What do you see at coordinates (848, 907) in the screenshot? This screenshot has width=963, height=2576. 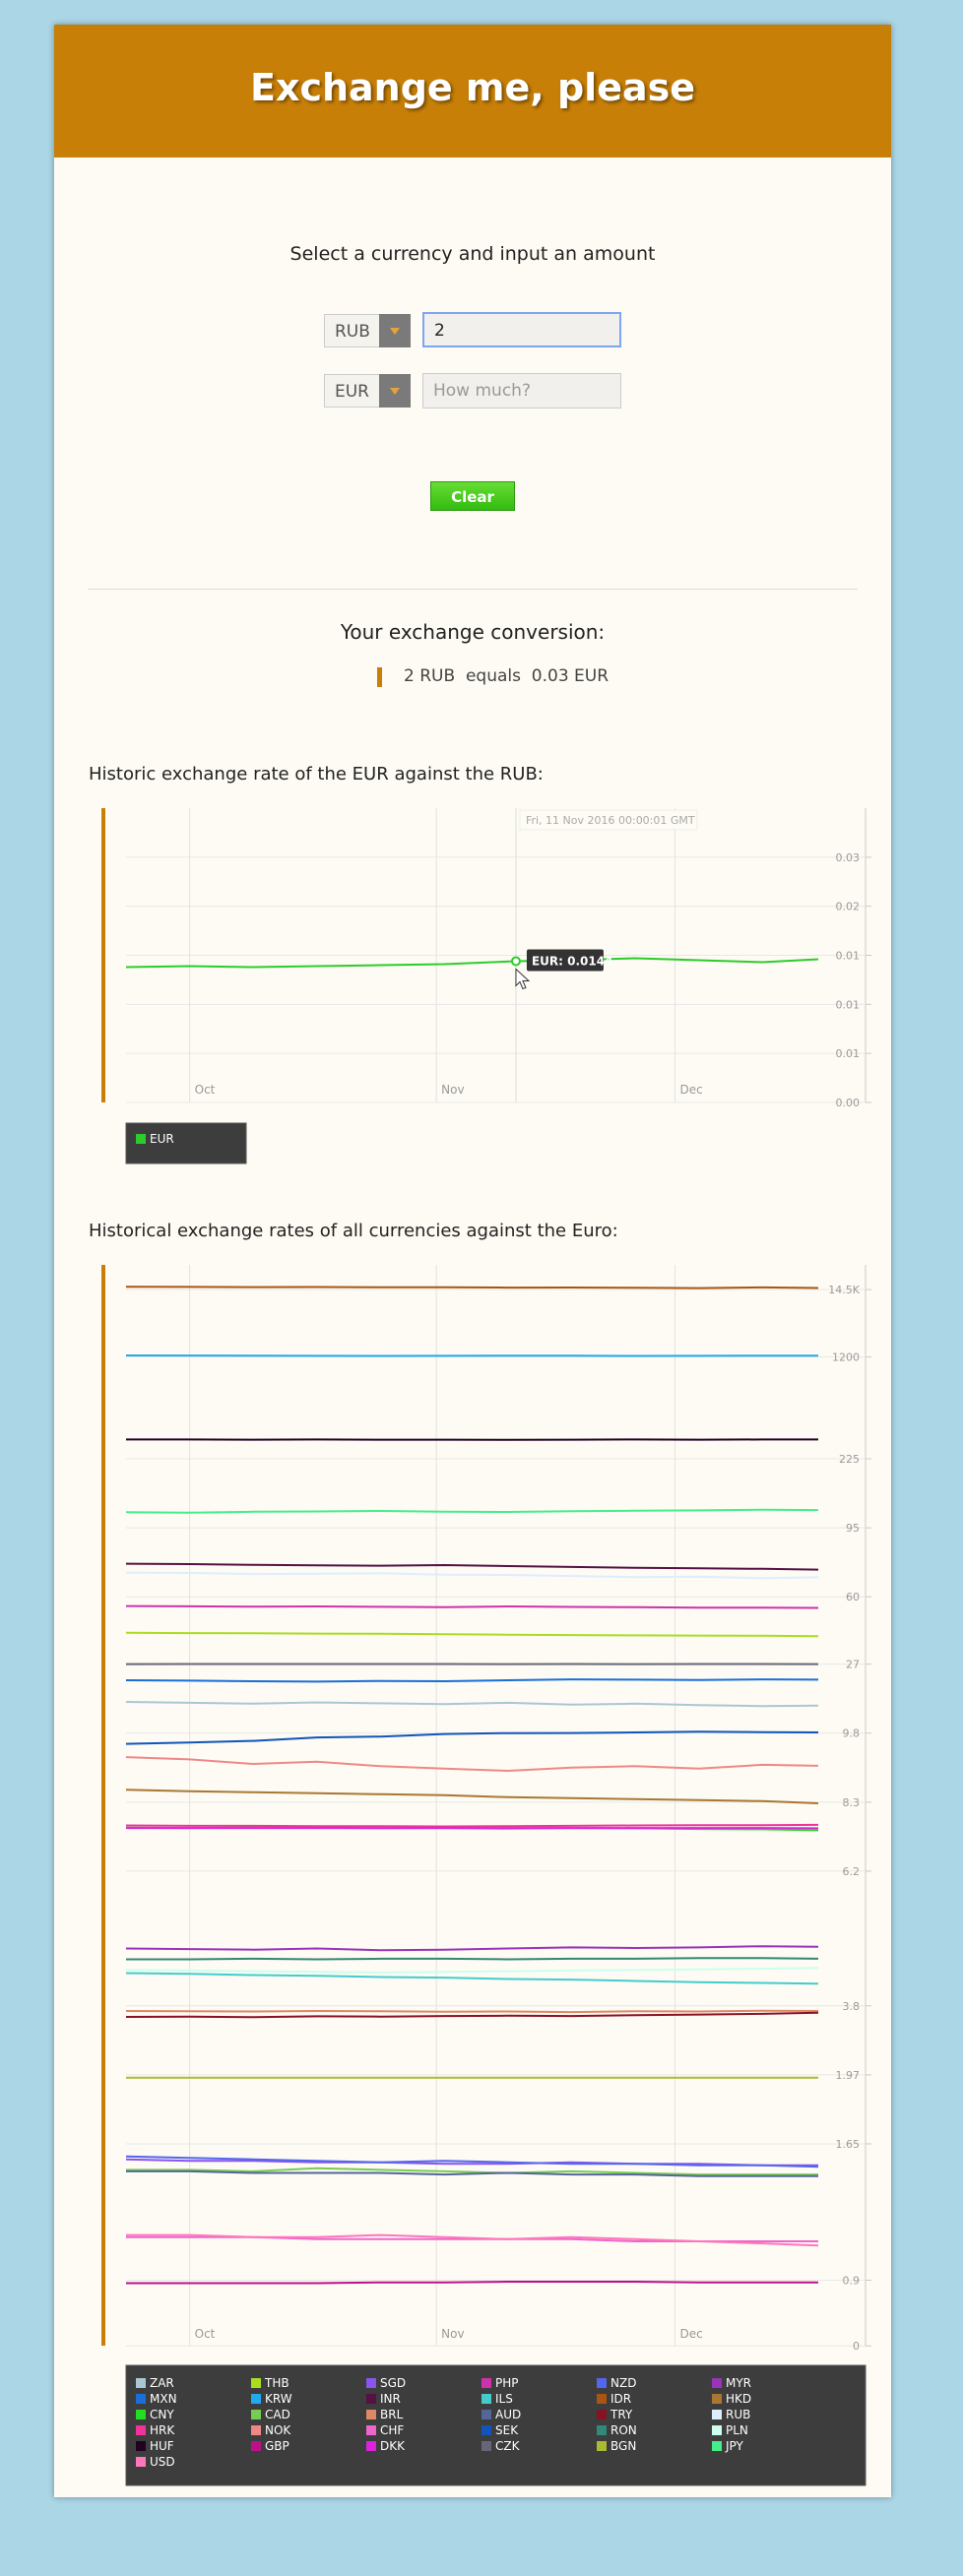 I see `y-tick-label: 0.02` at bounding box center [848, 907].